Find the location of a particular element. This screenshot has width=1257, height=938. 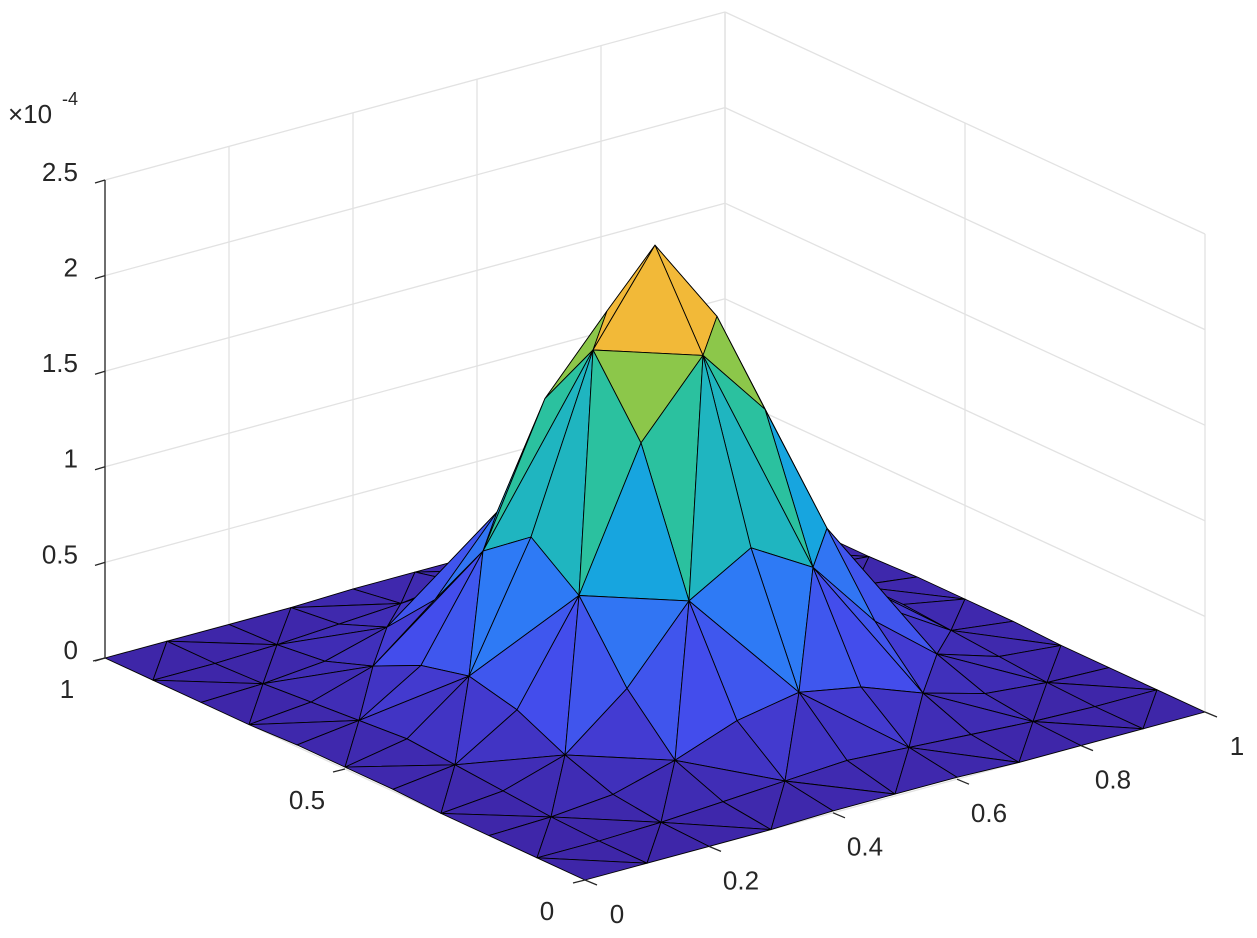

y-tick-label: 1 is located at coordinates (67, 689).